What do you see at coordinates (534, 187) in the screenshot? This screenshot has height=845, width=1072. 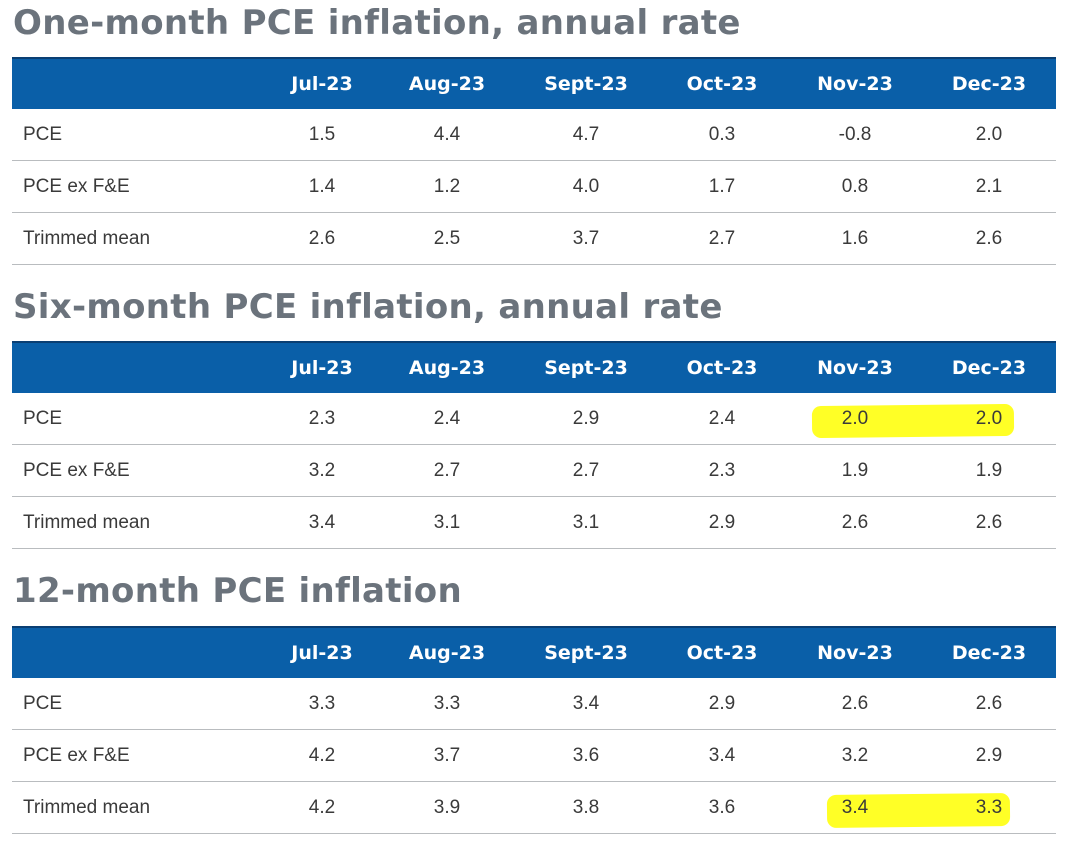 I see `table-row: PCE ex F&E 1.4 1.2 4.0 1.7 0.8 2.1` at bounding box center [534, 187].